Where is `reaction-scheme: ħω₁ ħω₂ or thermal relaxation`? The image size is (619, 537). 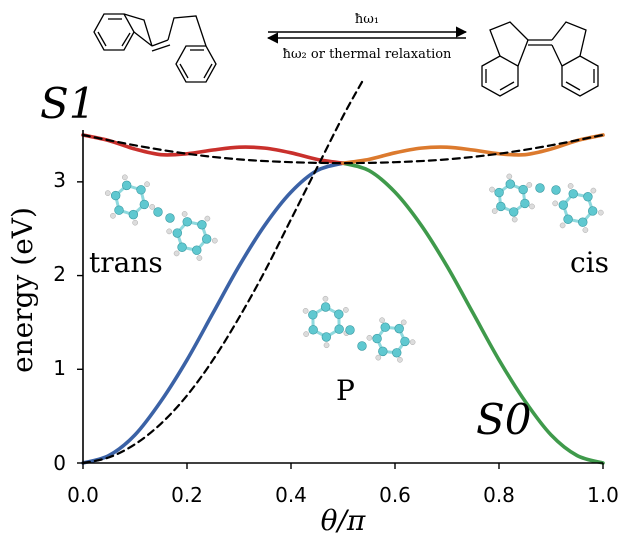
reaction-scheme: ħω₁ ħω₂ or thermal relaxation is located at coordinates (346, 54).